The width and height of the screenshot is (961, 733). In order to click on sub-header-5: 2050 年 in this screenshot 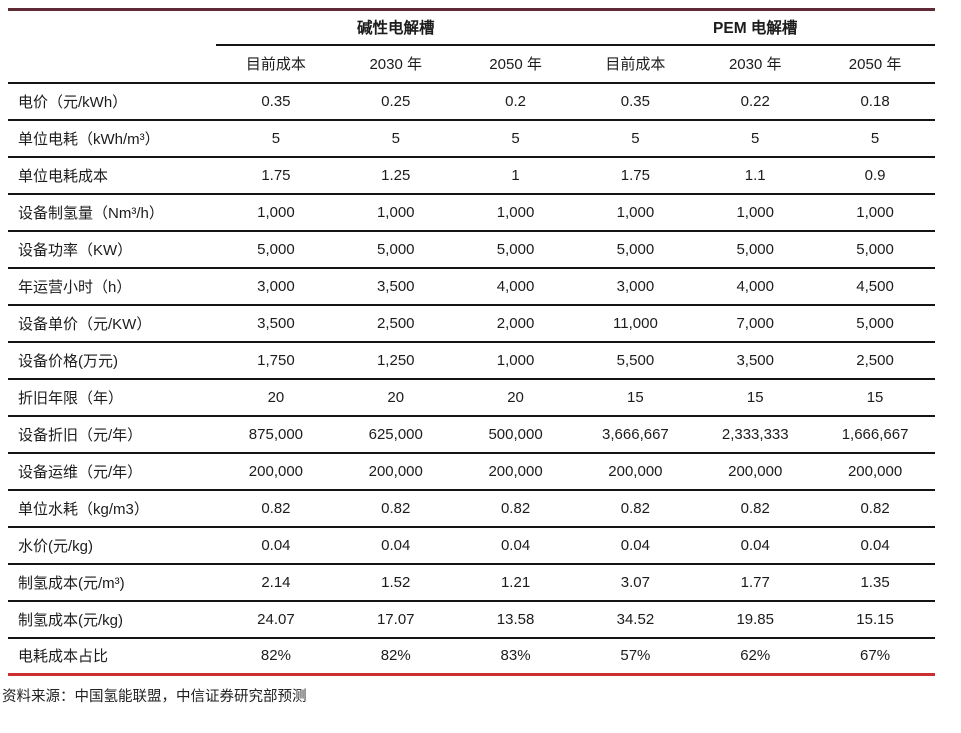, I will do `click(875, 64)`.